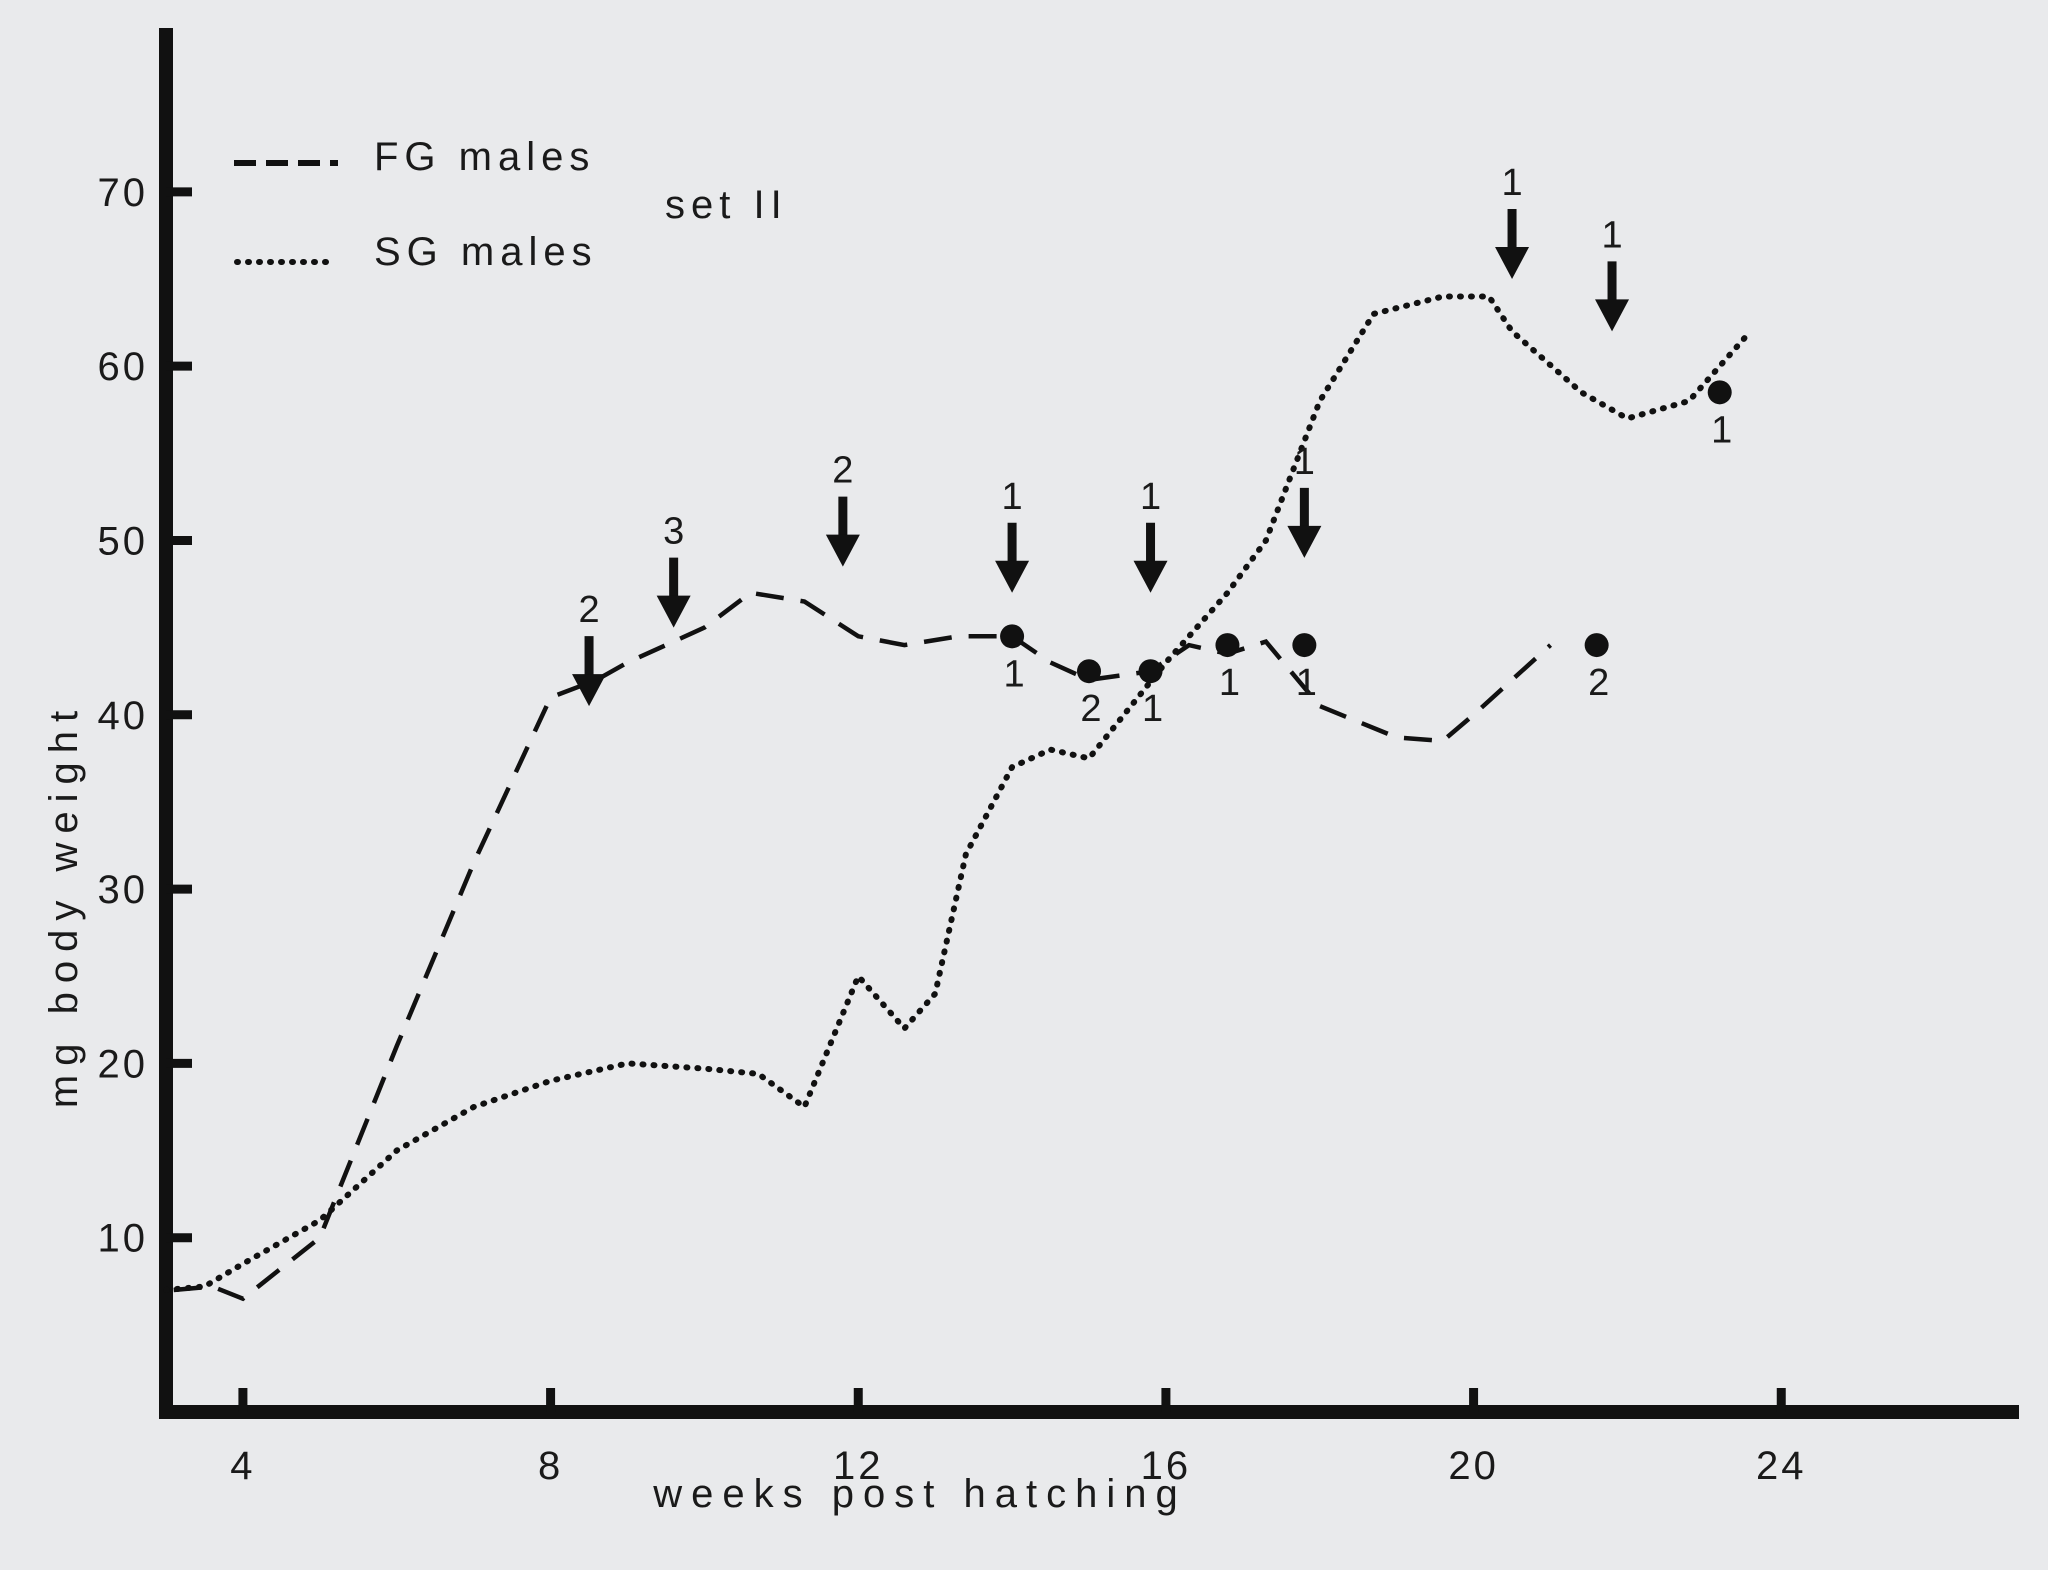  I want to click on y-tick-label: 20, so click(123, 1064).